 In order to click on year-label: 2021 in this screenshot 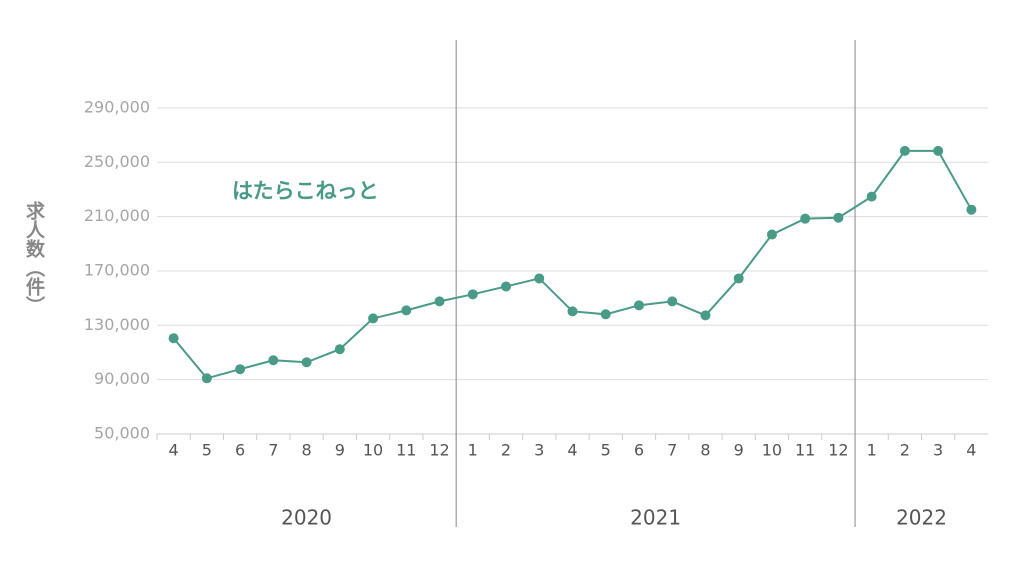, I will do `click(655, 518)`.